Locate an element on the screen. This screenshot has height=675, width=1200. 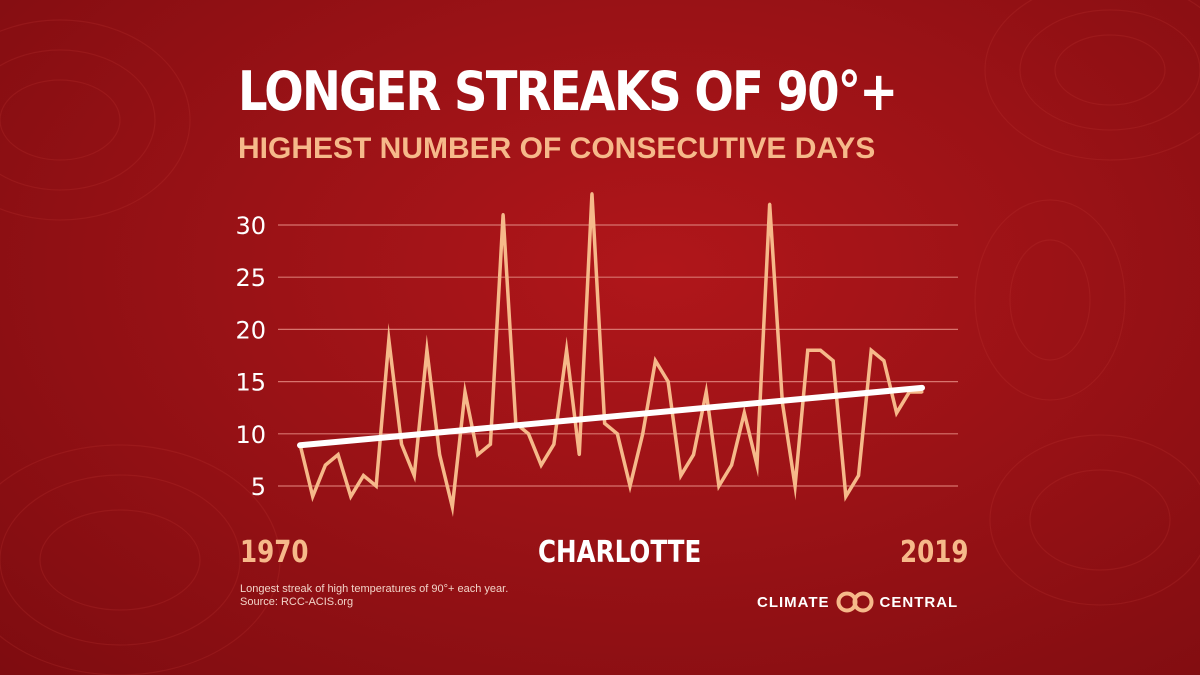
brand-logo: CLIMATE CENTRAL is located at coordinates (857, 602).